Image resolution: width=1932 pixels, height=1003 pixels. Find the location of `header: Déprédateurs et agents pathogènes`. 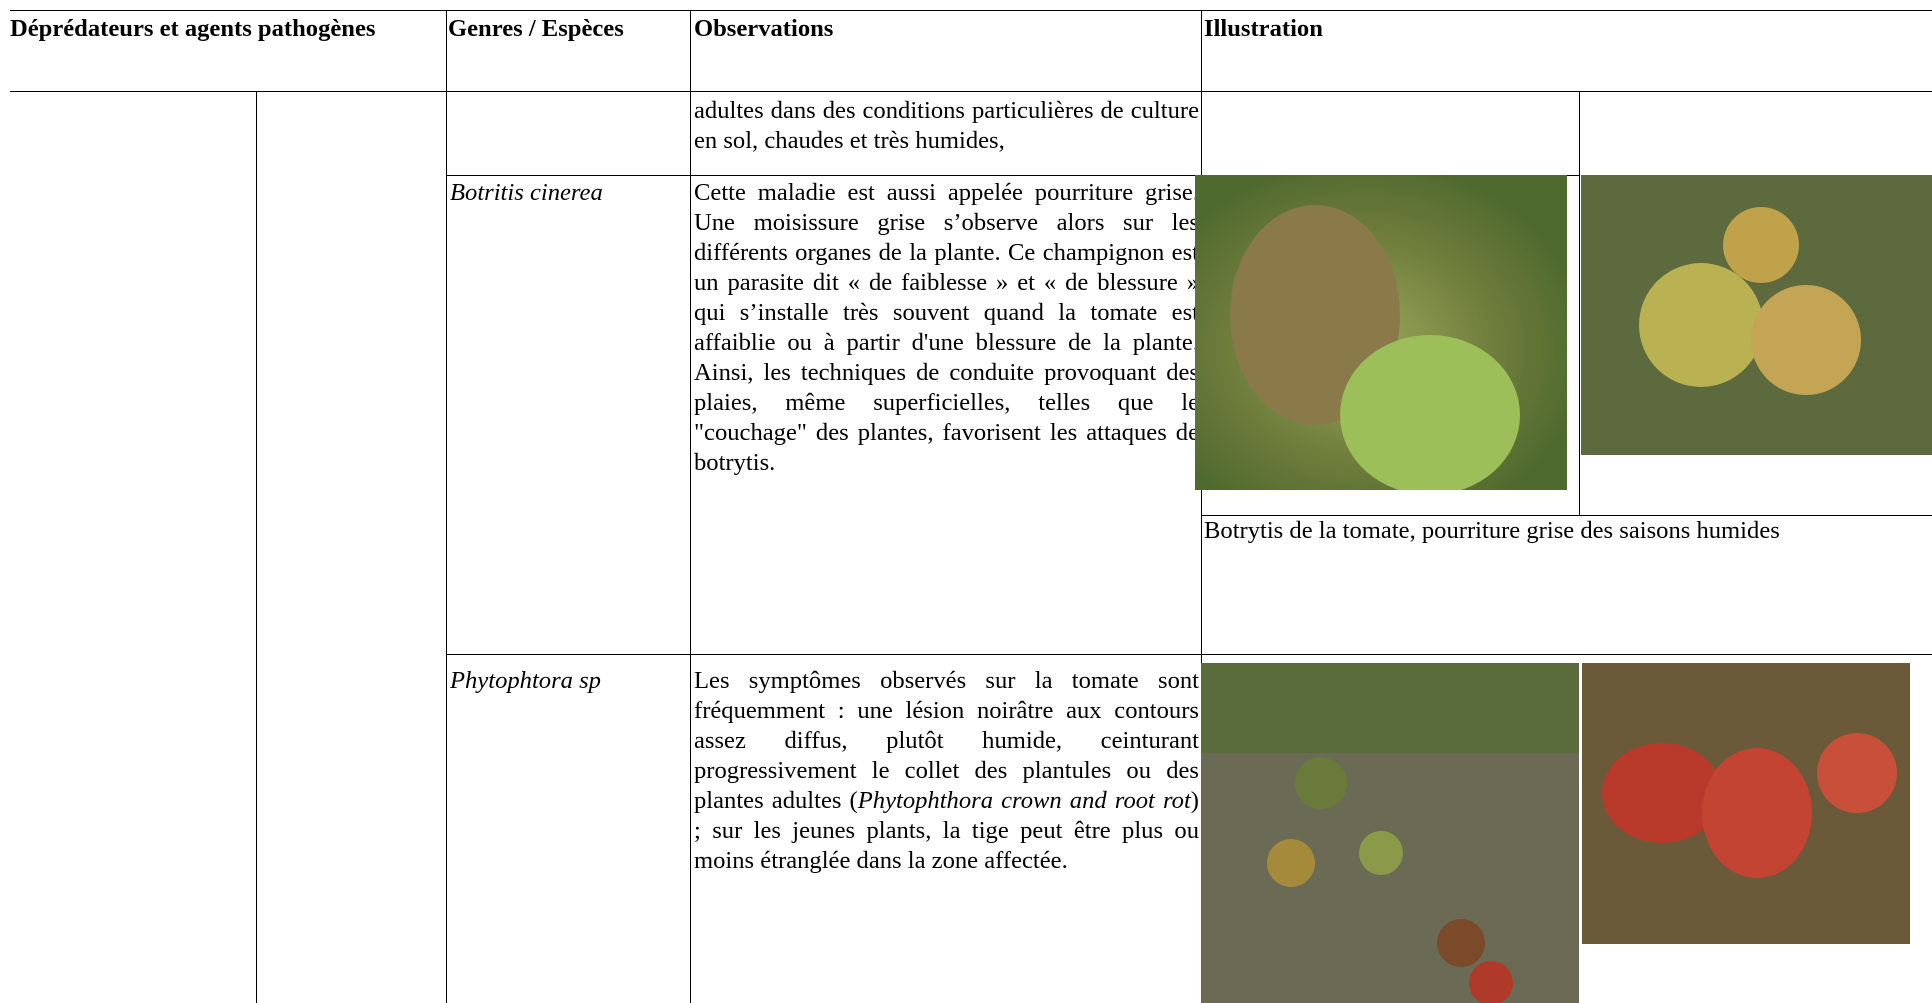

header: Déprédateurs et agents pathogènes is located at coordinates (193, 28).